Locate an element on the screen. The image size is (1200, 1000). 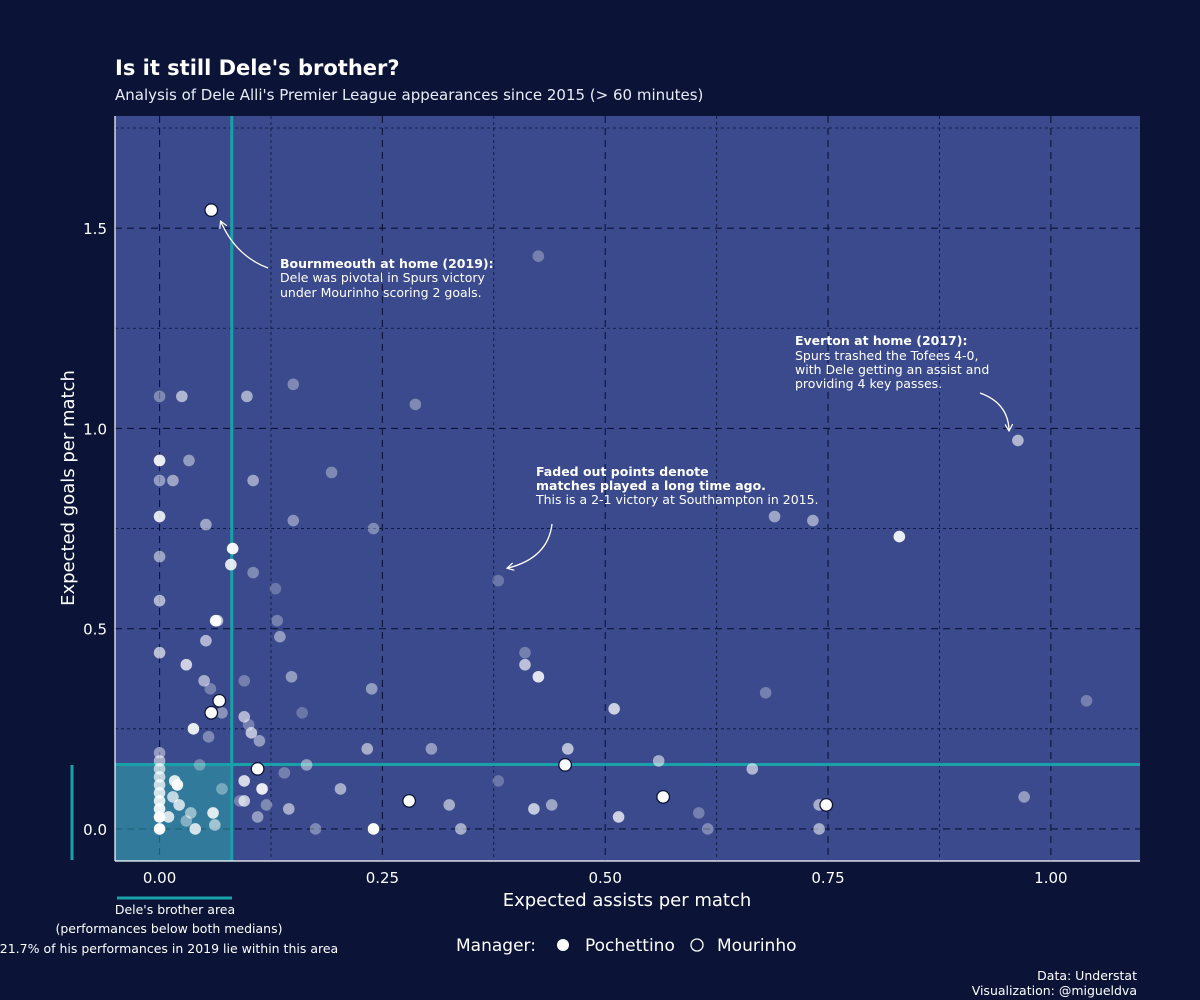
annotation-bournemouth-title: Bournmeouth at home (2019): is located at coordinates (387, 263).